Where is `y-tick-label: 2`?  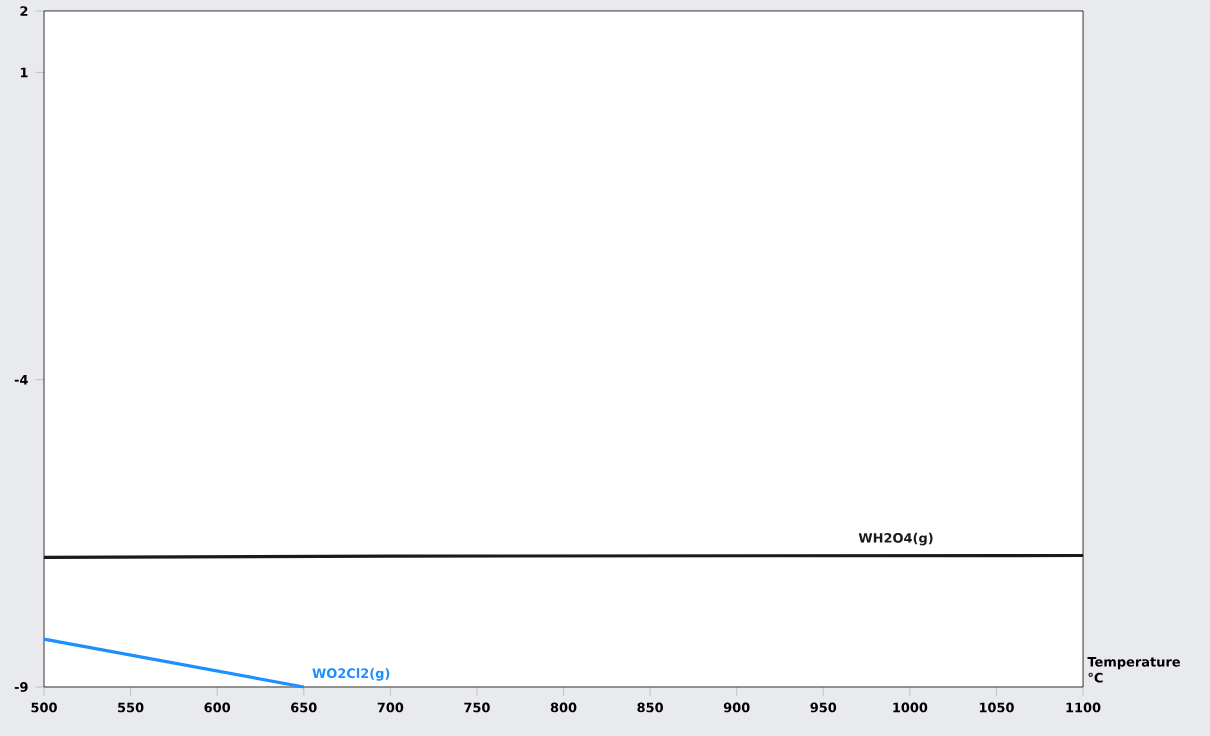 y-tick-label: 2 is located at coordinates (24, 11).